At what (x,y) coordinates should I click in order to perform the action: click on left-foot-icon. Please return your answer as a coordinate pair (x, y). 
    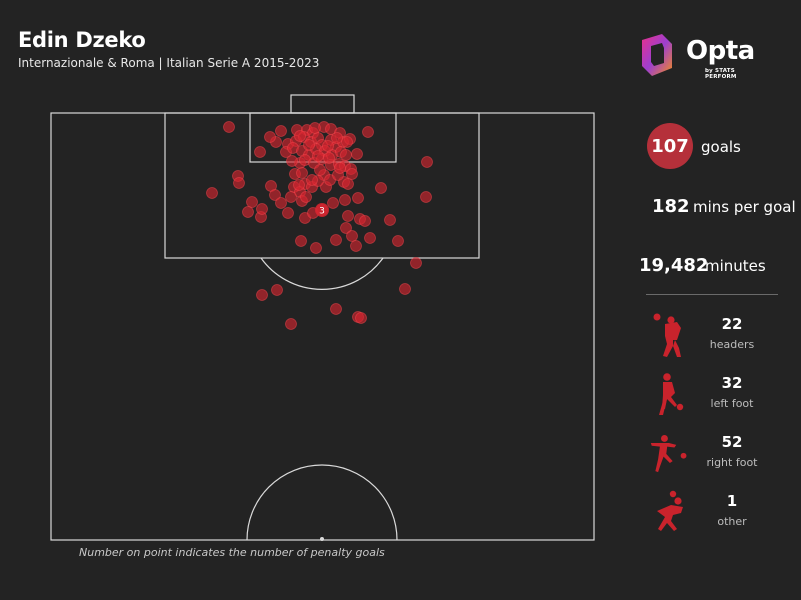
    Looking at the image, I should click on (671, 394).